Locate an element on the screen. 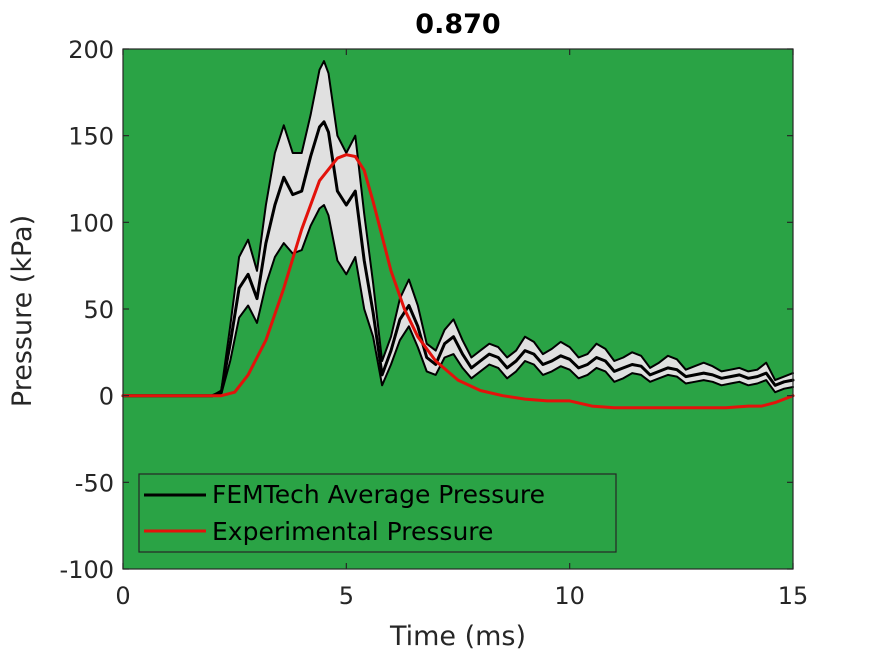 The image size is (875, 657). x-tick-label: 15 is located at coordinates (793, 596).